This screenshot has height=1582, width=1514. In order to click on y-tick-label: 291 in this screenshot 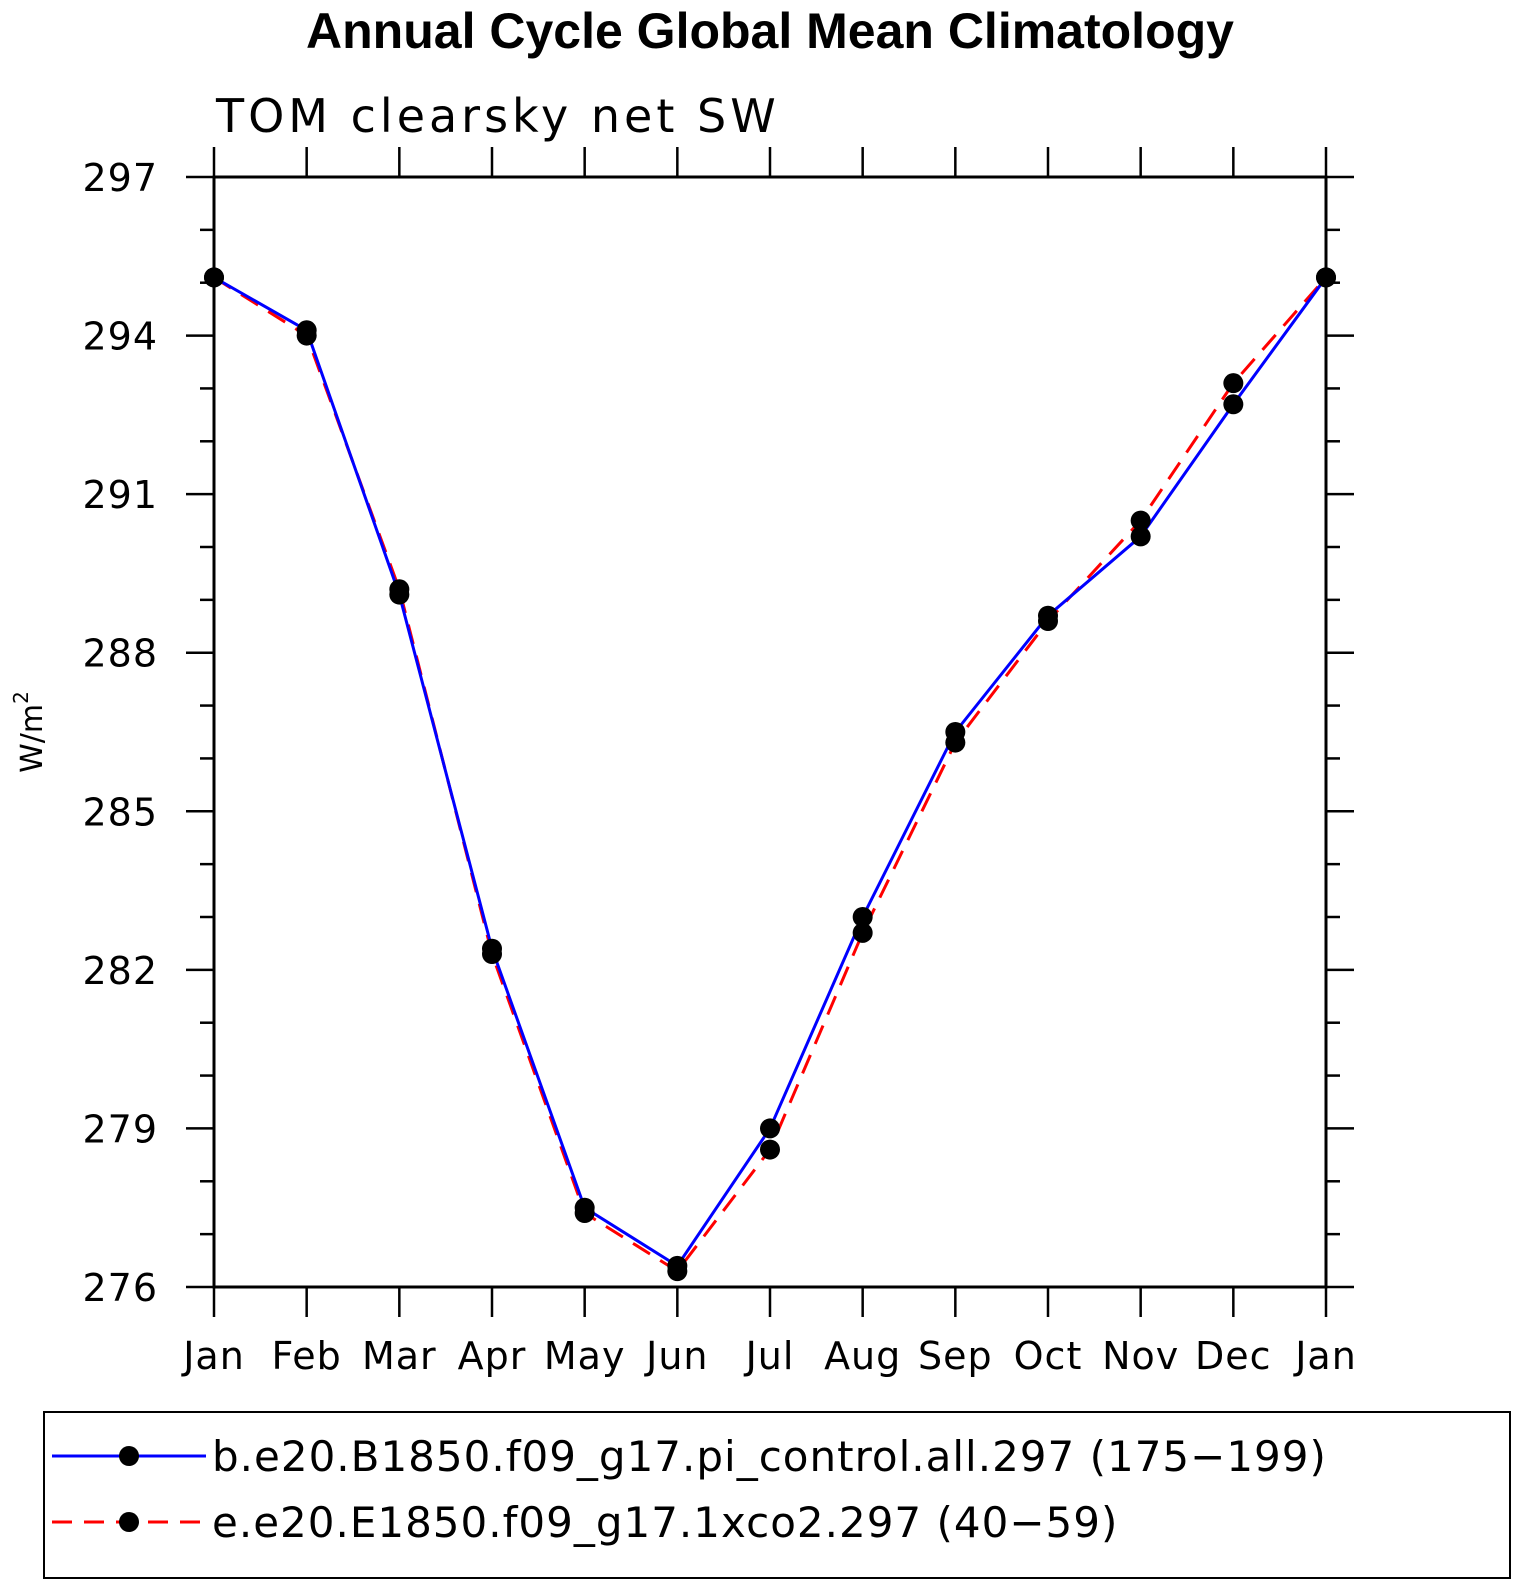, I will do `click(120, 495)`.